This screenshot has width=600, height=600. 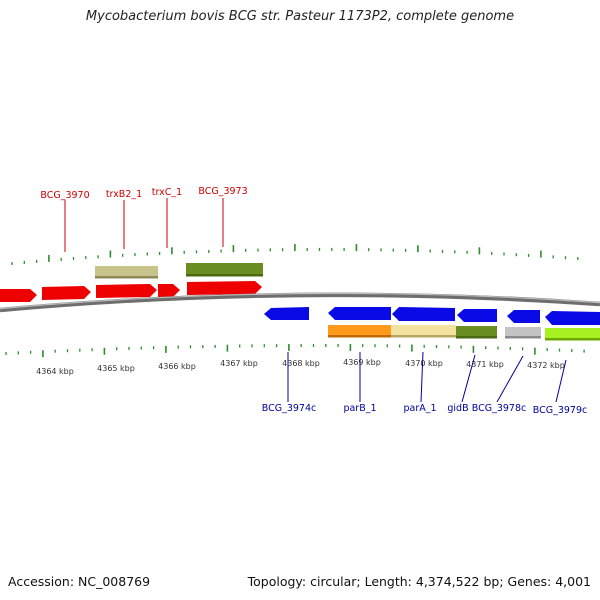 I want to click on label-para: parA_1, so click(x=419, y=408).